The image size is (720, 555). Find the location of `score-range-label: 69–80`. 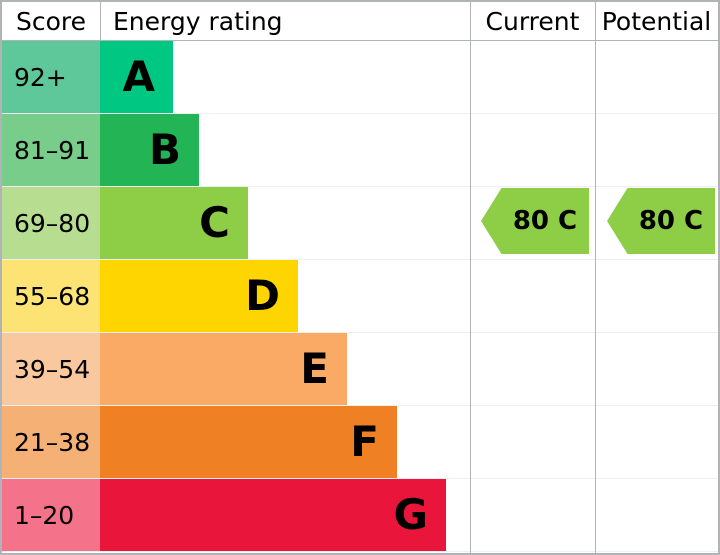

score-range-label: 69–80 is located at coordinates (51, 223).